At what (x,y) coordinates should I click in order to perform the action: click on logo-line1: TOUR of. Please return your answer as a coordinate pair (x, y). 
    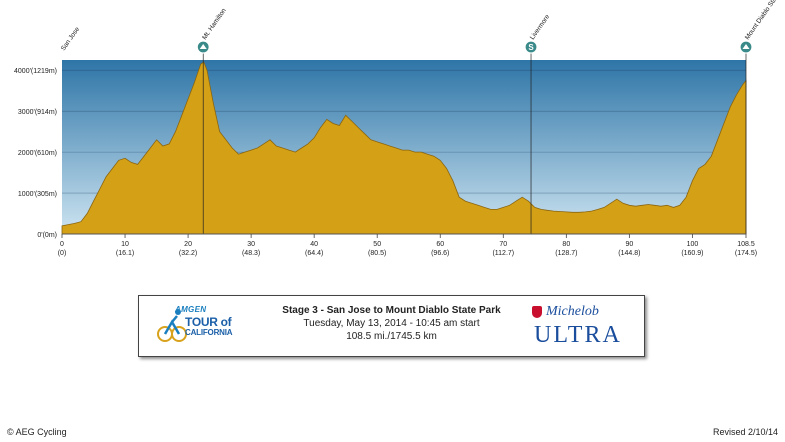
    Looking at the image, I should click on (208, 322).